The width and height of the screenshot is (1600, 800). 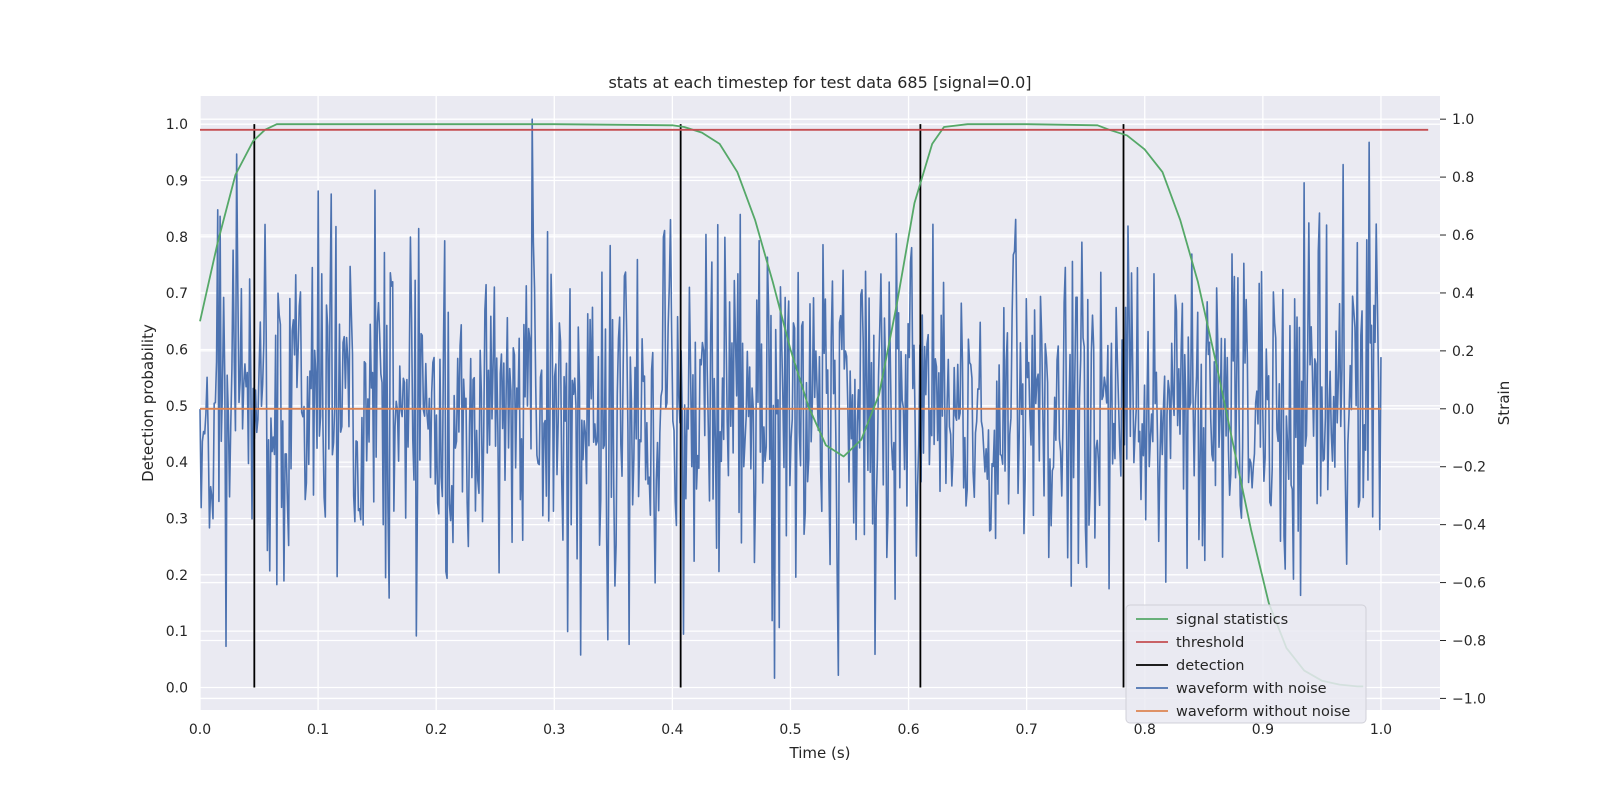 I want to click on y-right-tick-label: −0.8, so click(x=1469, y=641).